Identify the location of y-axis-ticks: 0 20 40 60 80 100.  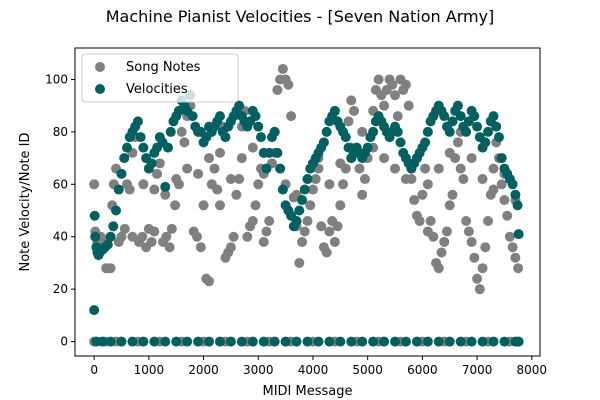
(60, 210).